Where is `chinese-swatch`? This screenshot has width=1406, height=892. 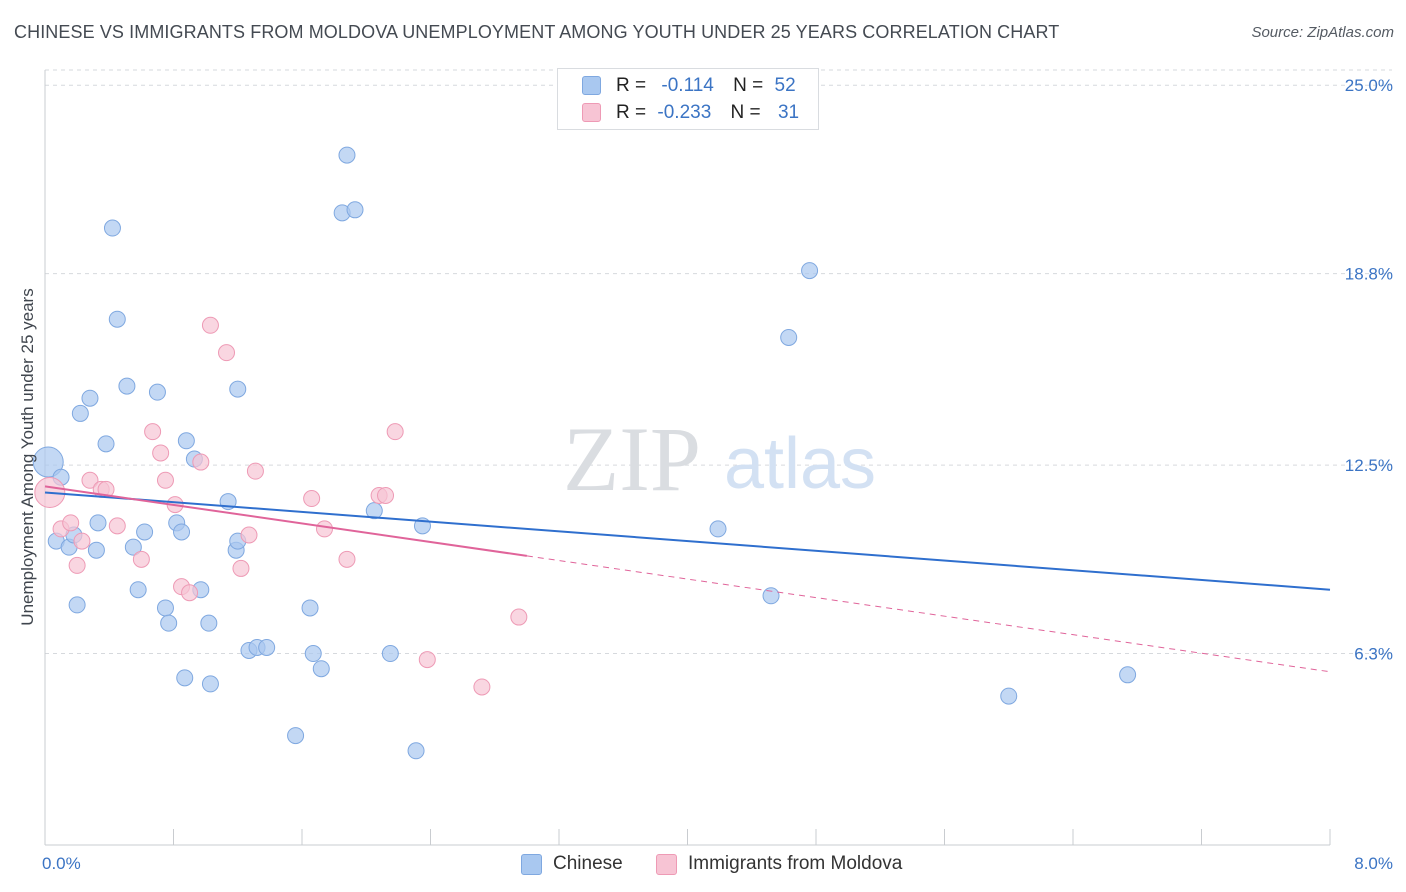
chinese-swatch is located at coordinates (591, 85).